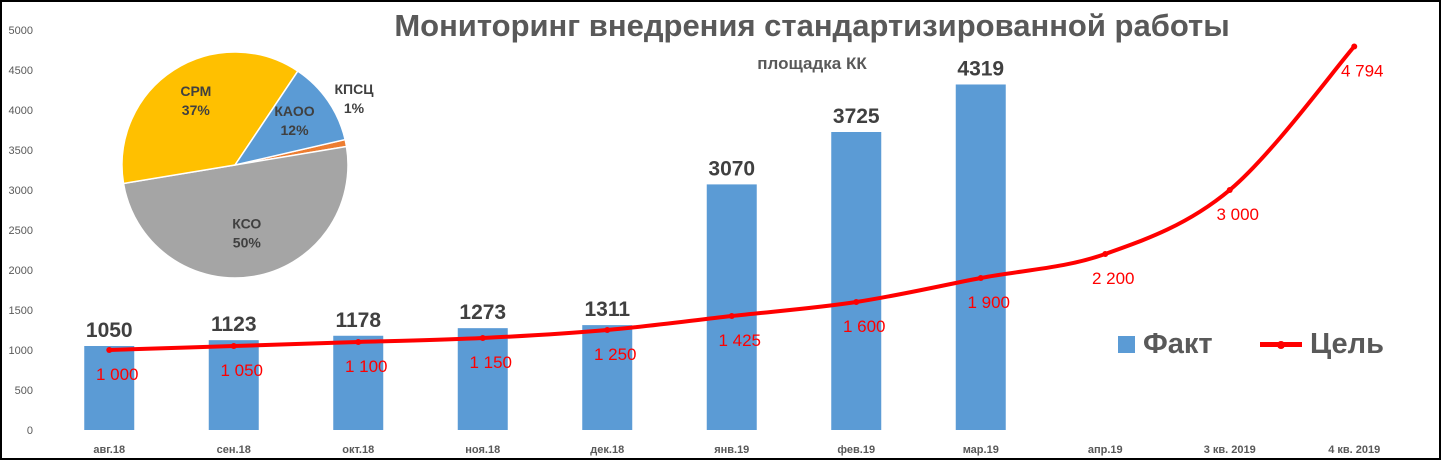  What do you see at coordinates (30, 431) in the screenshot?
I see `y-tick-label: 0` at bounding box center [30, 431].